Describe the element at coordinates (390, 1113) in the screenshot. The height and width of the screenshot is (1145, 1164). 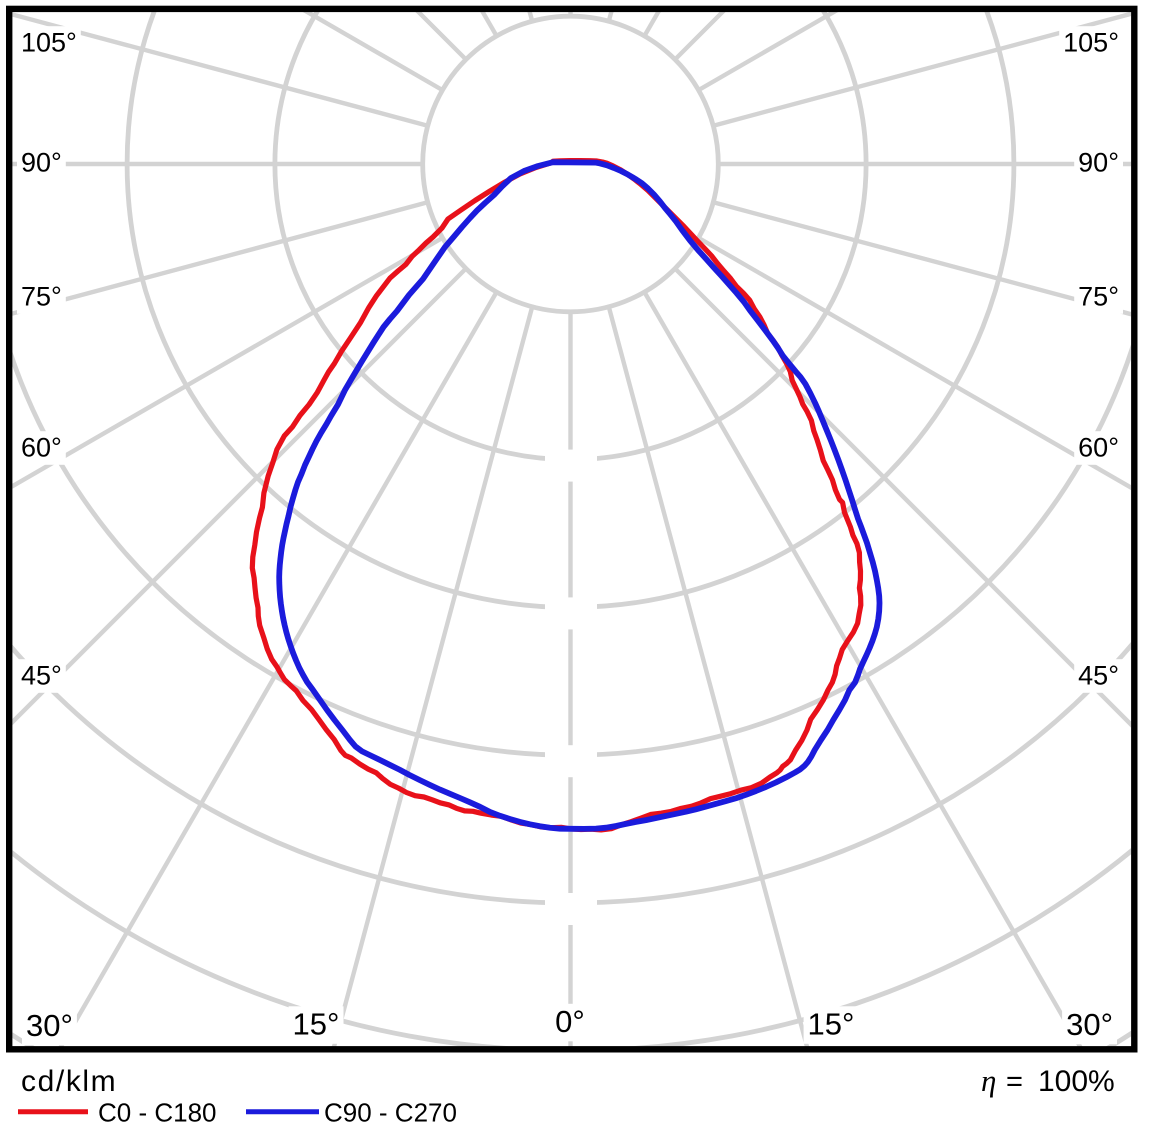
I see `svg-text: C90 - C270` at that location.